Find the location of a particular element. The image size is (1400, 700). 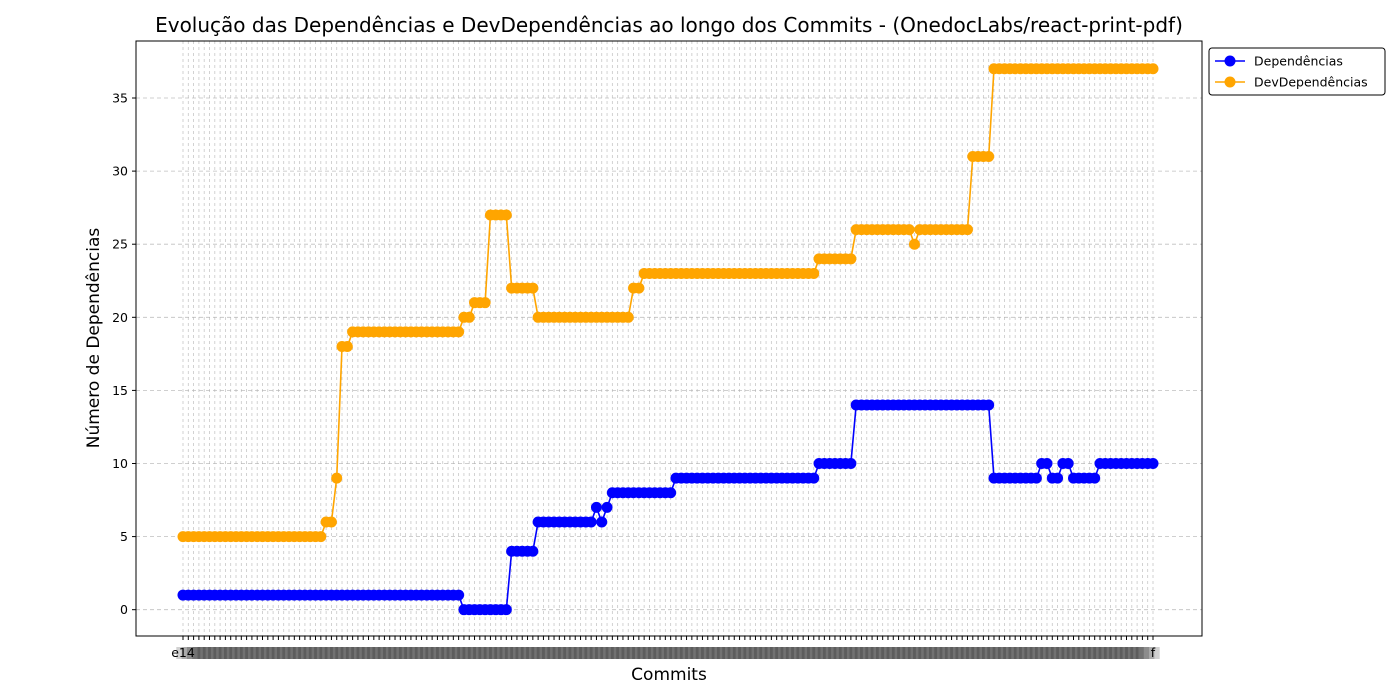

y-tick-label: 10 is located at coordinates (120, 463).